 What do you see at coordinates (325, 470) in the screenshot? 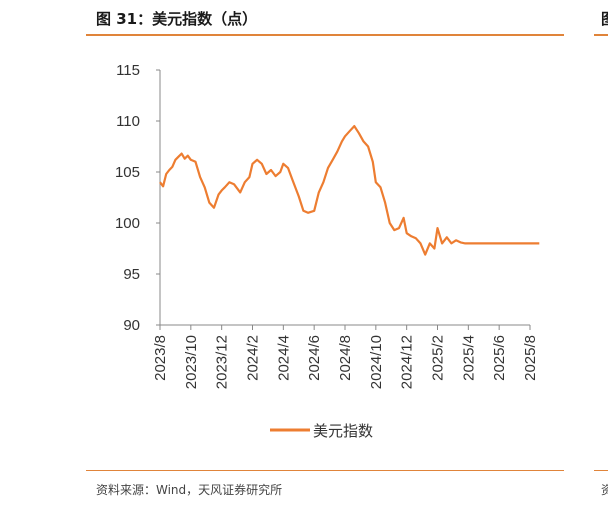
I see `source-divider` at bounding box center [325, 470].